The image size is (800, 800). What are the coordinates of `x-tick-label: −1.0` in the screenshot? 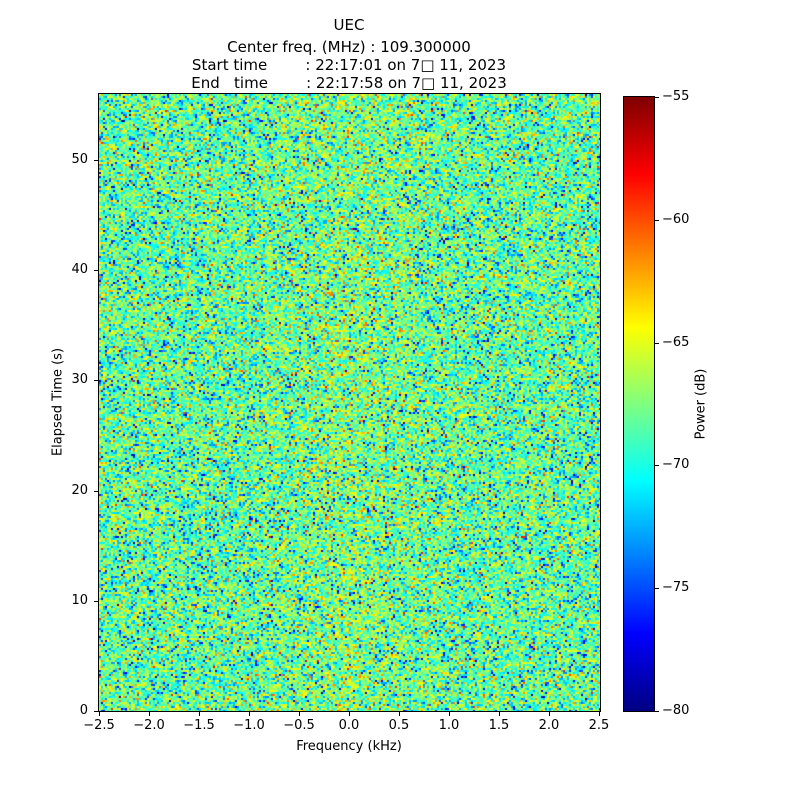 It's located at (249, 725).